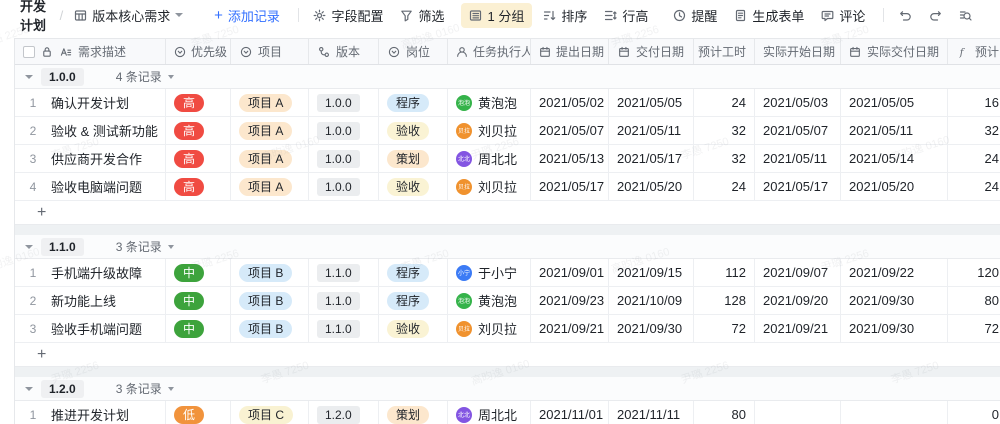  What do you see at coordinates (570, 300) in the screenshot?
I see `cell-submit-date: 2021/09/23` at bounding box center [570, 300].